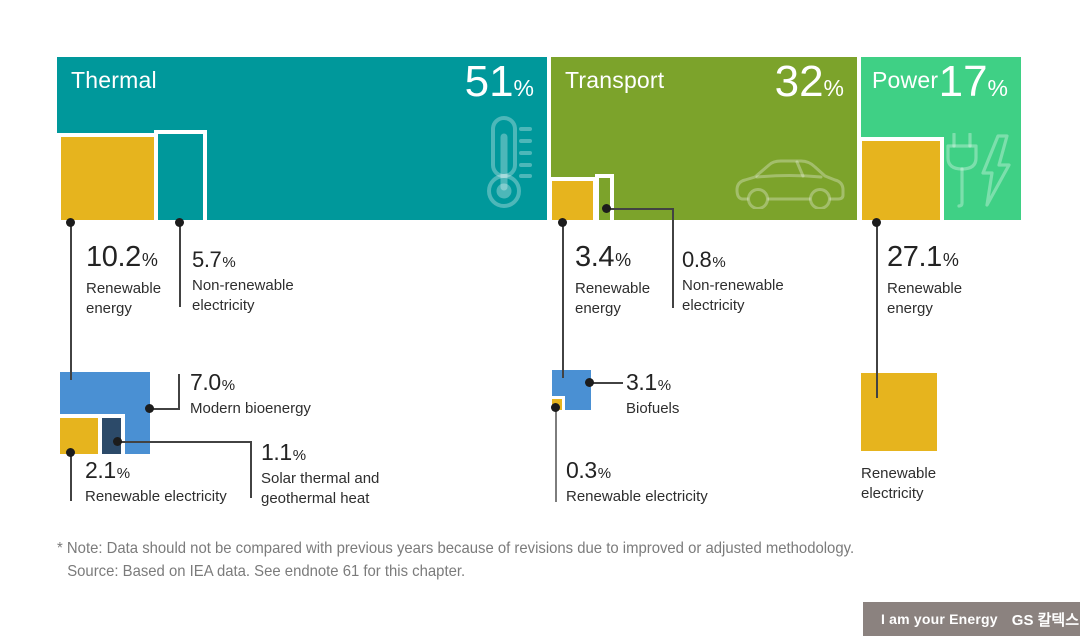 This screenshot has width=1080, height=636. I want to click on callout-number: 10.2, so click(113, 257).